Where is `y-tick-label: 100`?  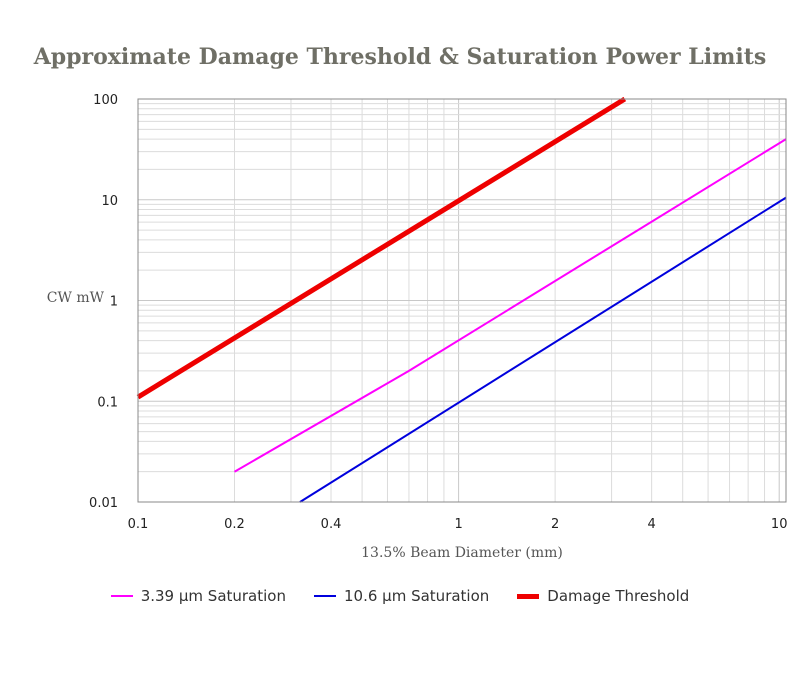
y-tick-label: 100 is located at coordinates (105, 100).